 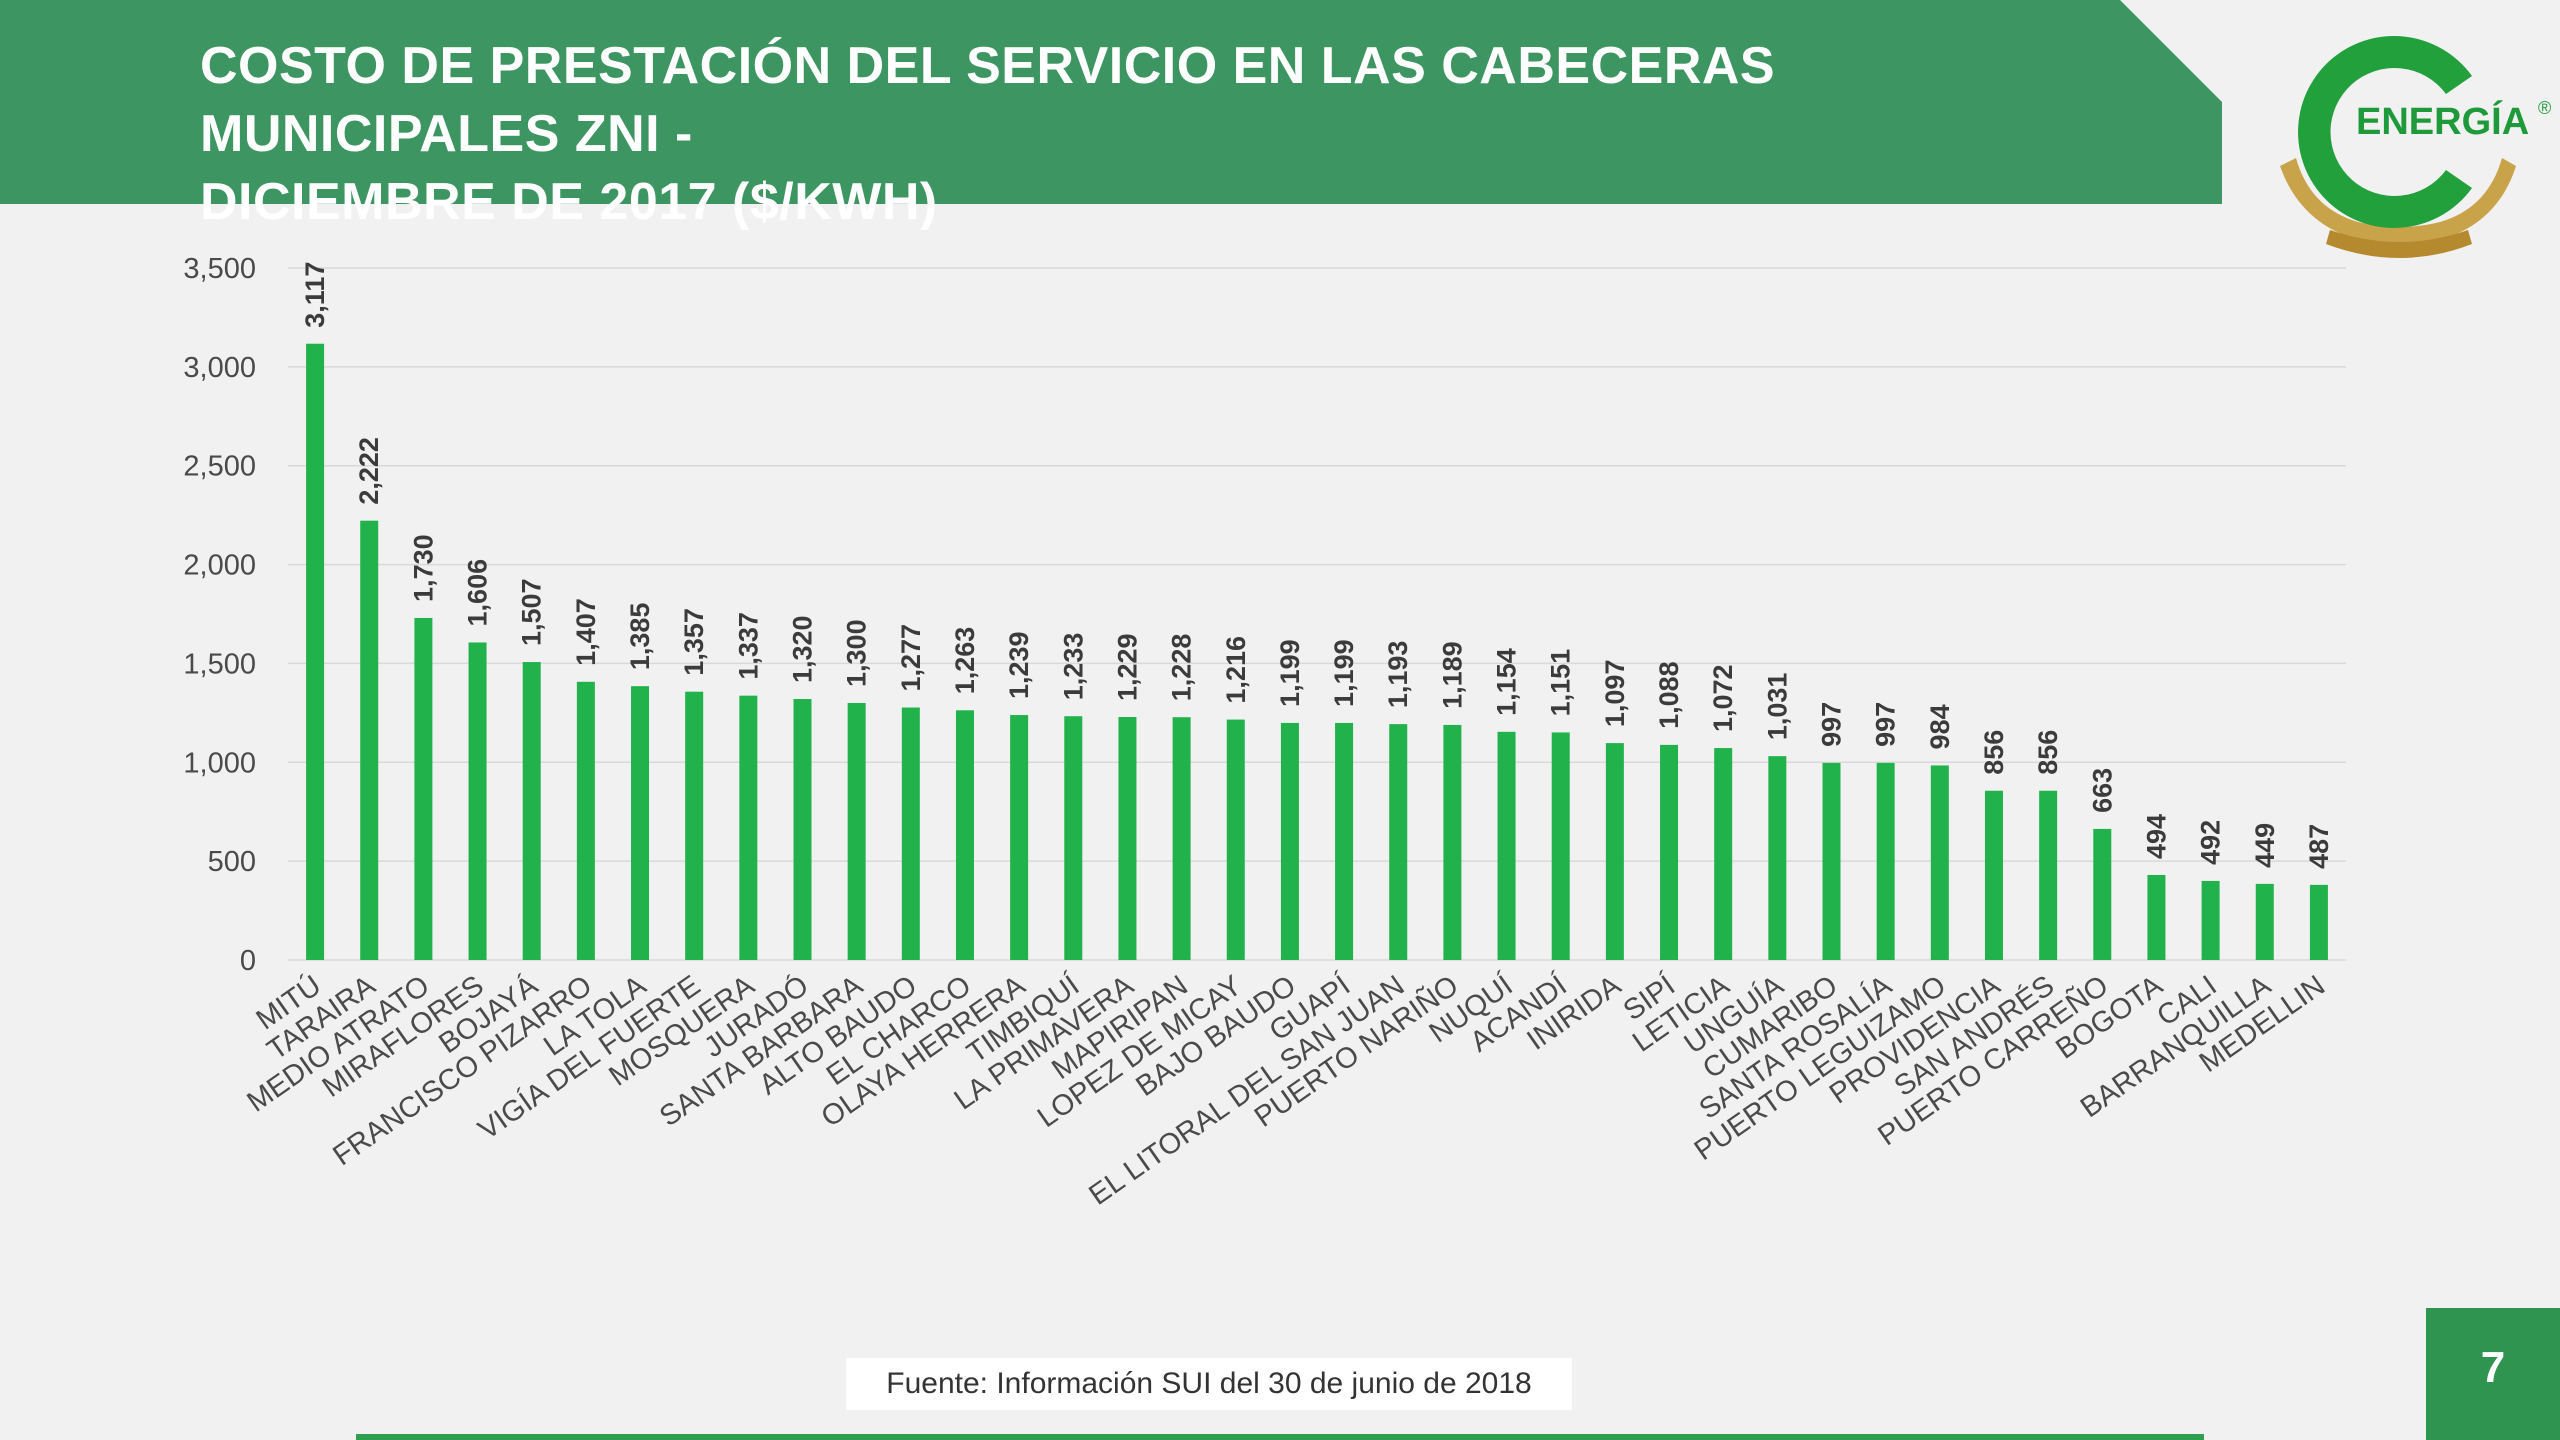 I want to click on data-label: 3,117, so click(x=315, y=295).